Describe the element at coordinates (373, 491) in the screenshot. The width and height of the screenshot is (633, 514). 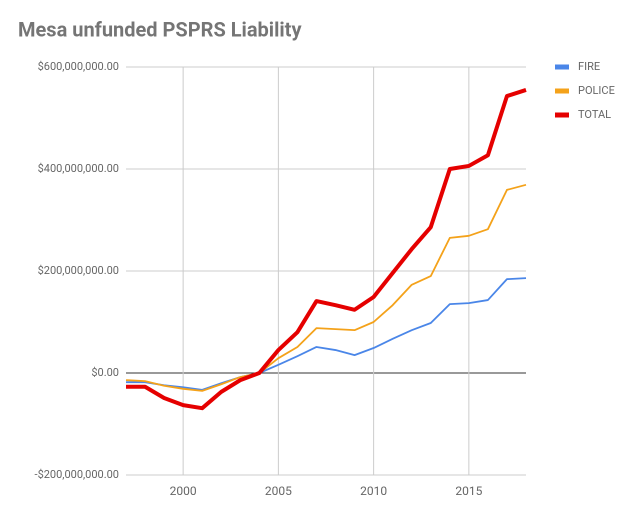
I see `x-tick-label: 2010` at that location.